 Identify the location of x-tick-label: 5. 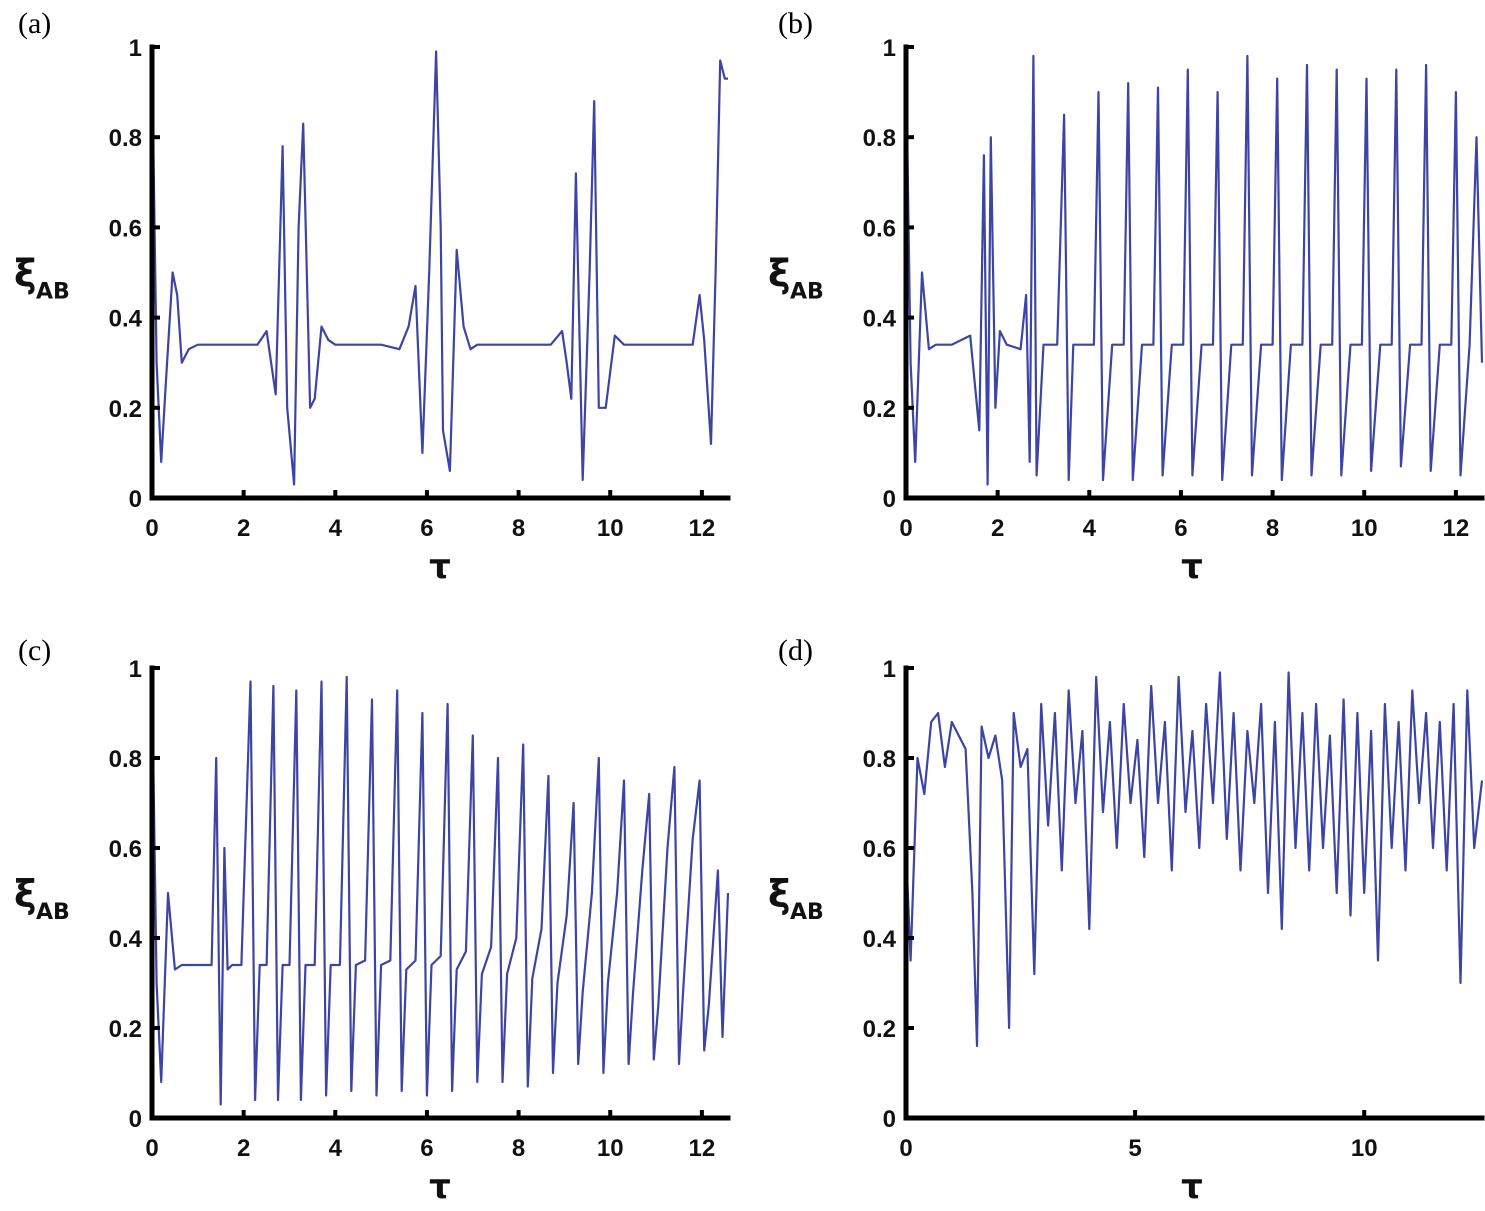
(1134, 1148).